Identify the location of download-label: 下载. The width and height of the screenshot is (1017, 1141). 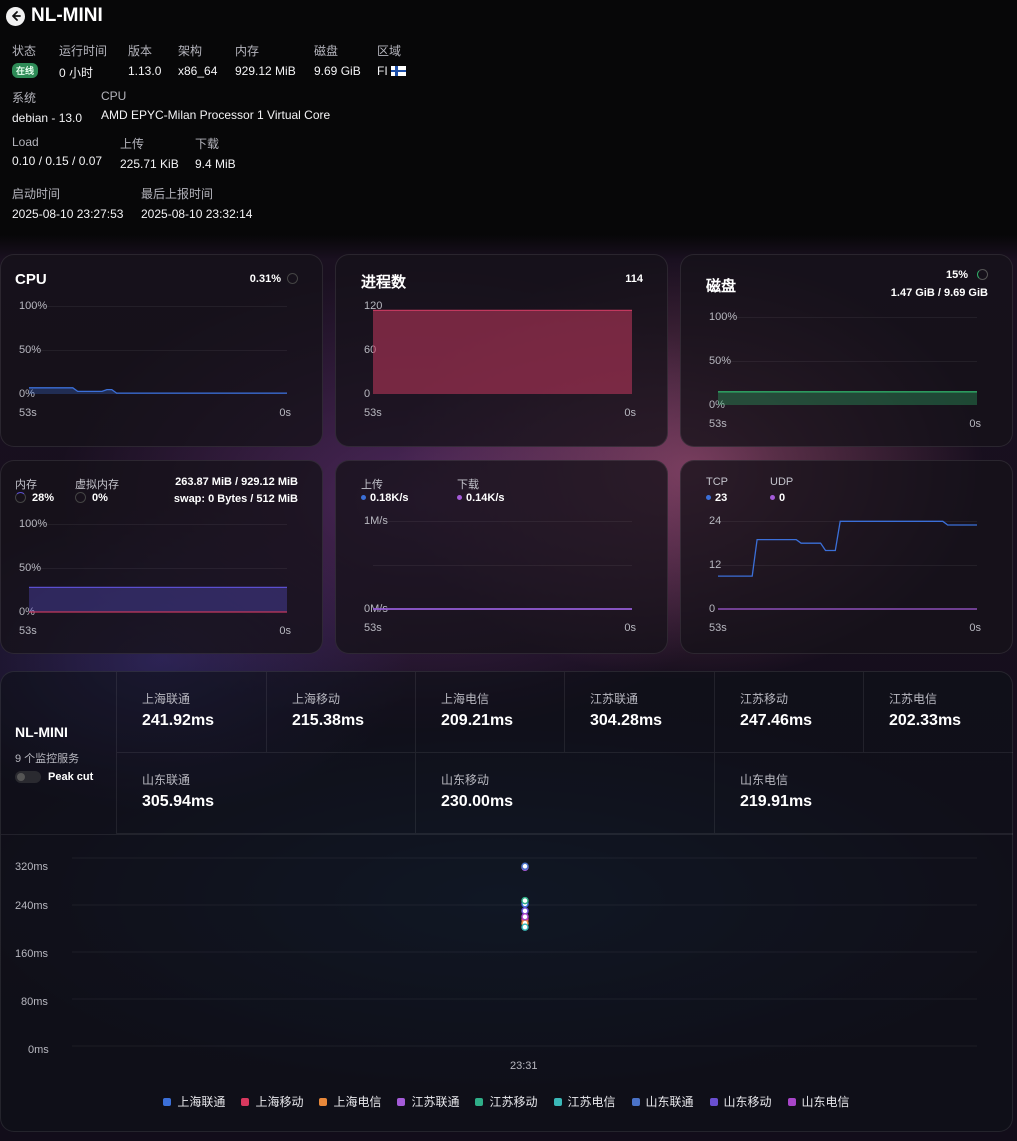
(207, 144).